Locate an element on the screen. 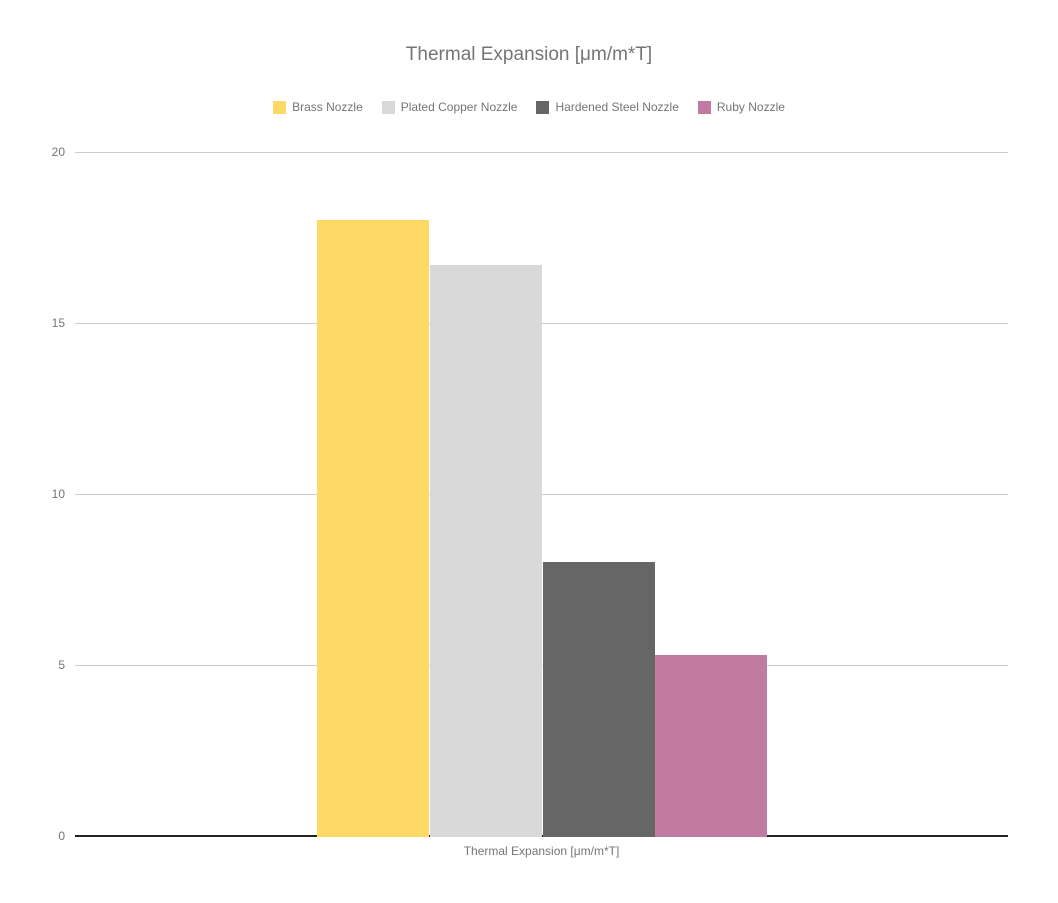 This screenshot has width=1058, height=903. legend-item-brass-nozzle: Brass Nozzle is located at coordinates (318, 107).